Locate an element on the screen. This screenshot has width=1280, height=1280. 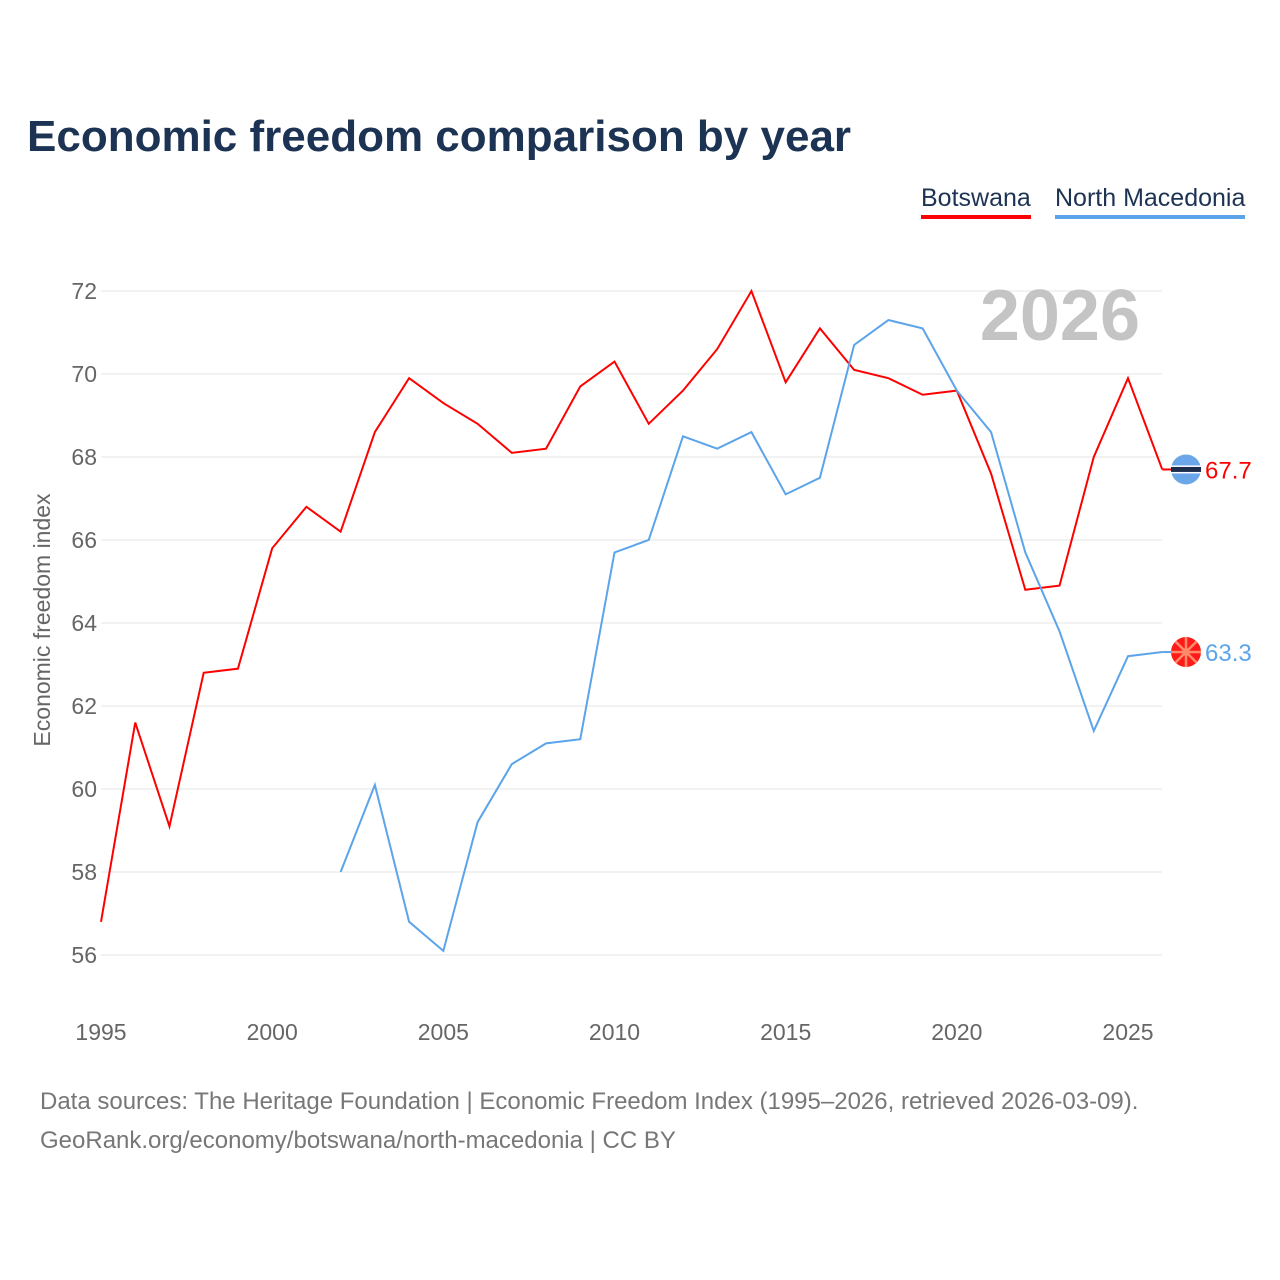
y-tick-label: 70 is located at coordinates (84, 374).